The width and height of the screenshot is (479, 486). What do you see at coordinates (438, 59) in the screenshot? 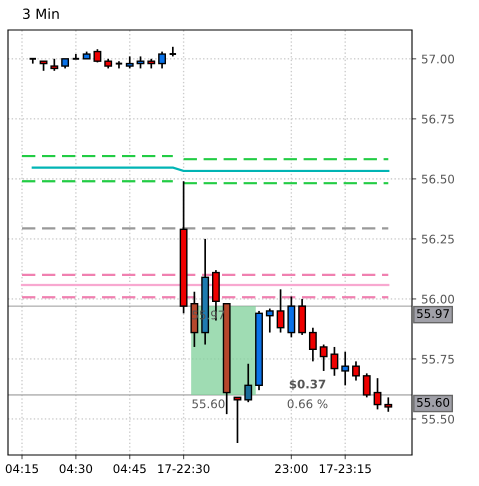
I see `y-tick-label: 57.00` at bounding box center [438, 59].